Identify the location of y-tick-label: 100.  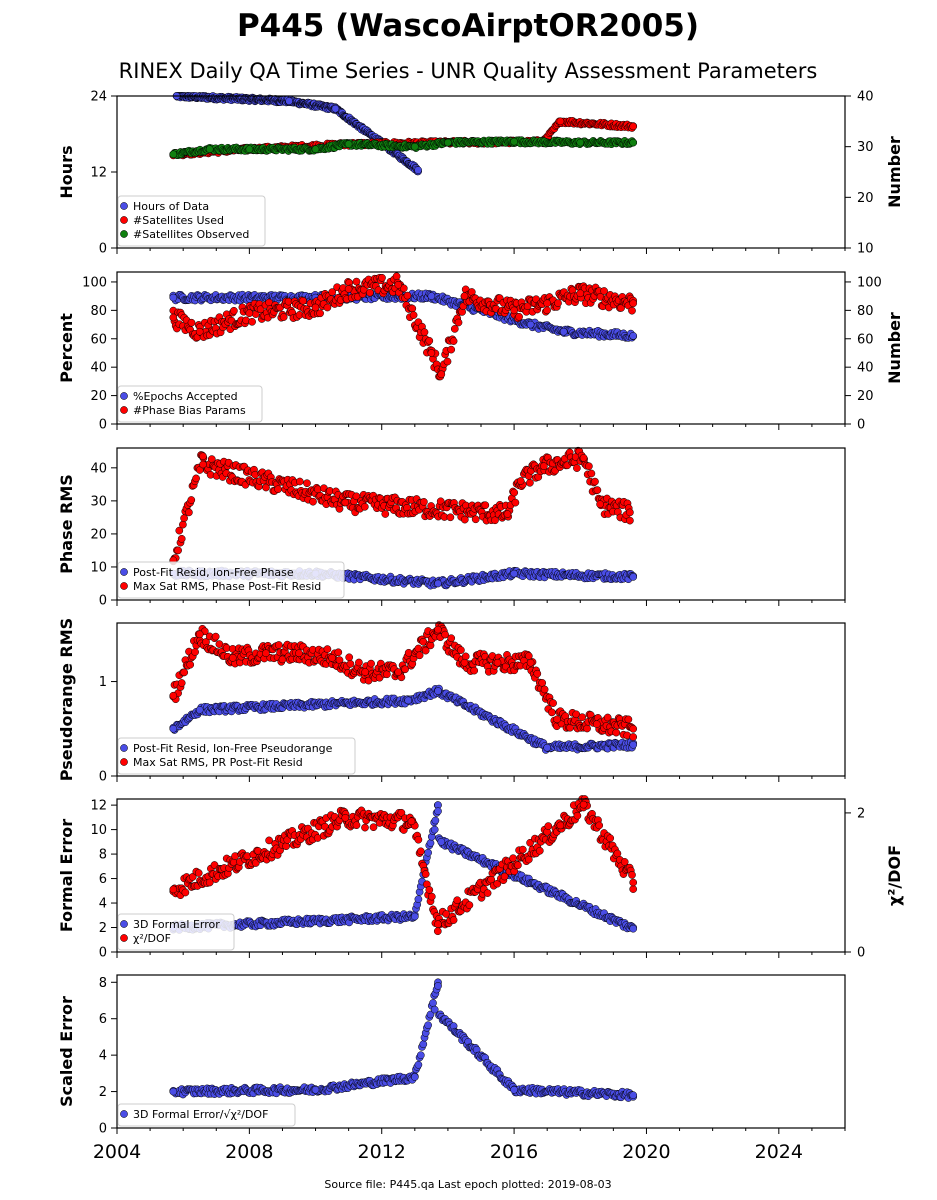
(94, 282).